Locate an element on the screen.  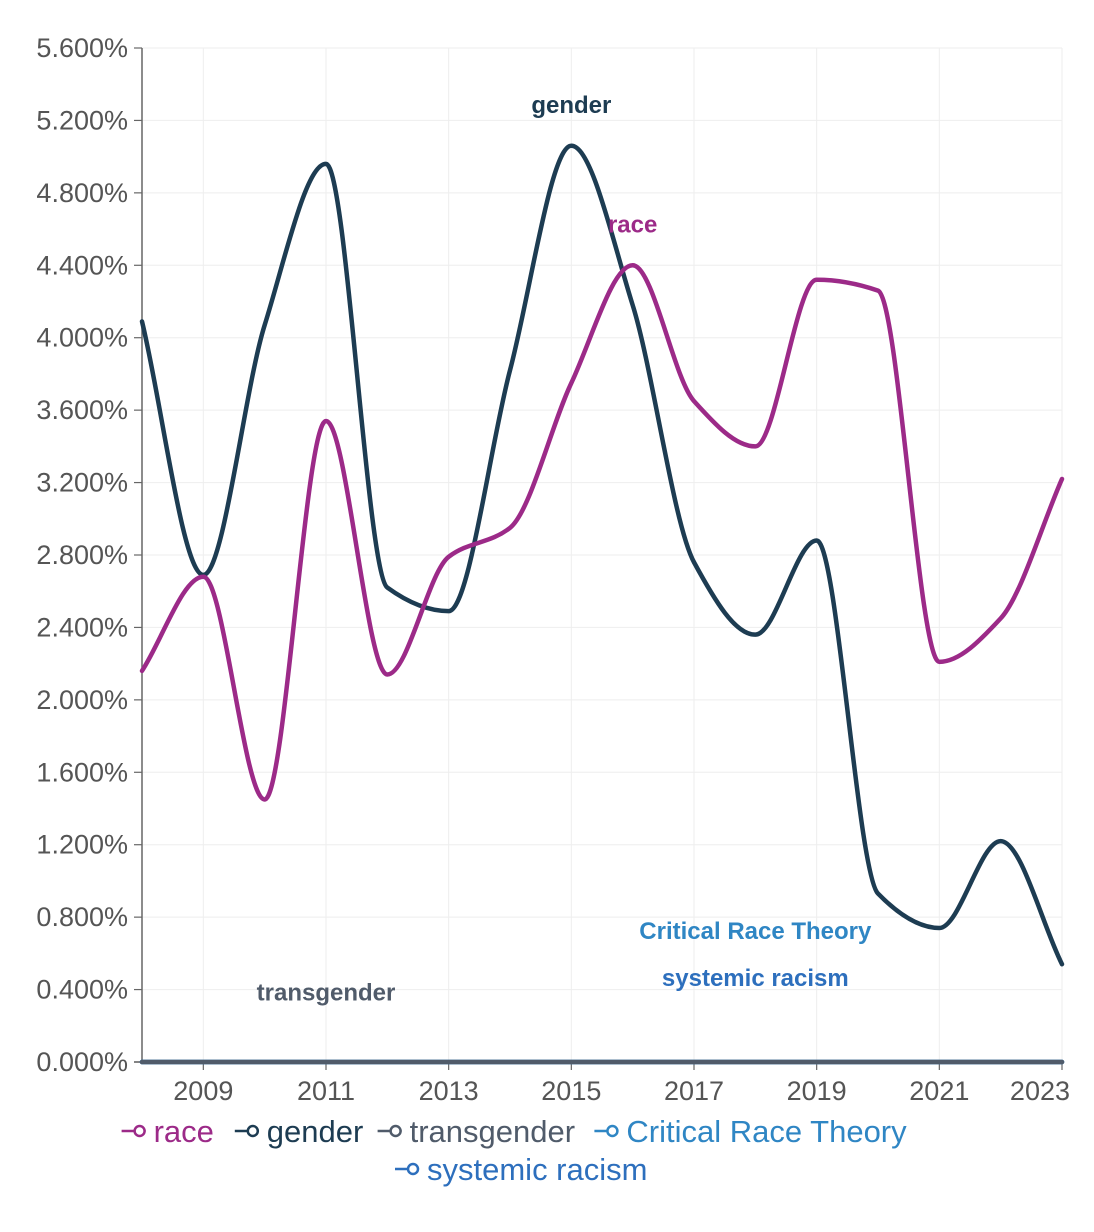
legend-item-race: race is located at coordinates (167, 1131).